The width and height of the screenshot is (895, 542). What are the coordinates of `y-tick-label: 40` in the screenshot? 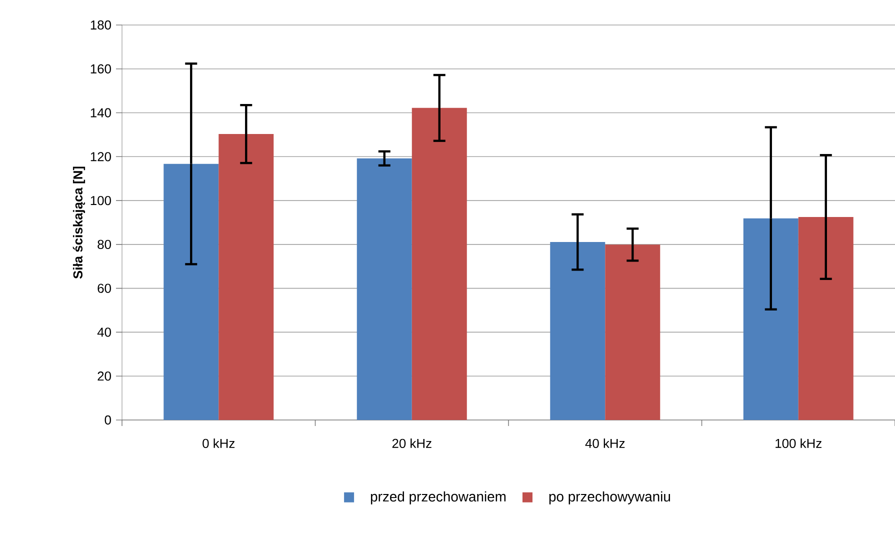 It's located at (104, 332).